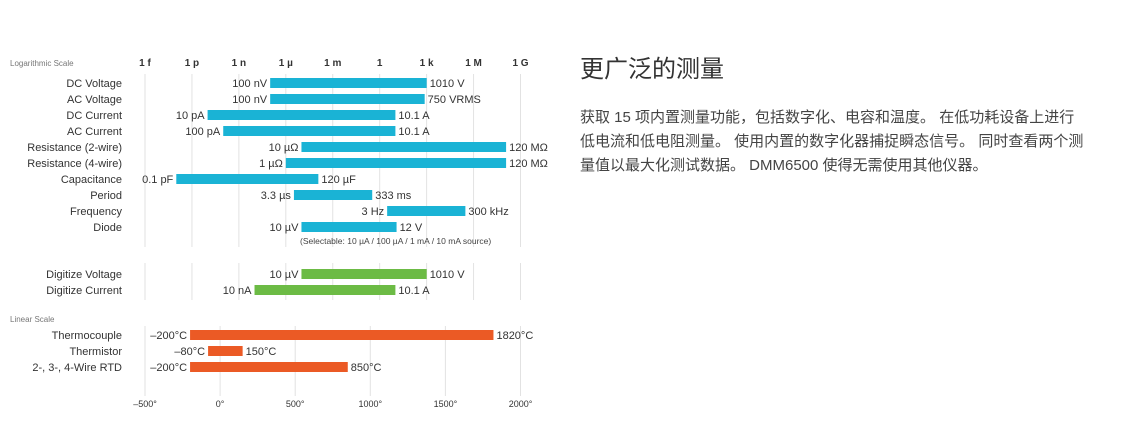 This screenshot has height=430, width=1125. What do you see at coordinates (220, 404) in the screenshot?
I see `linear-tick-label: 0°` at bounding box center [220, 404].